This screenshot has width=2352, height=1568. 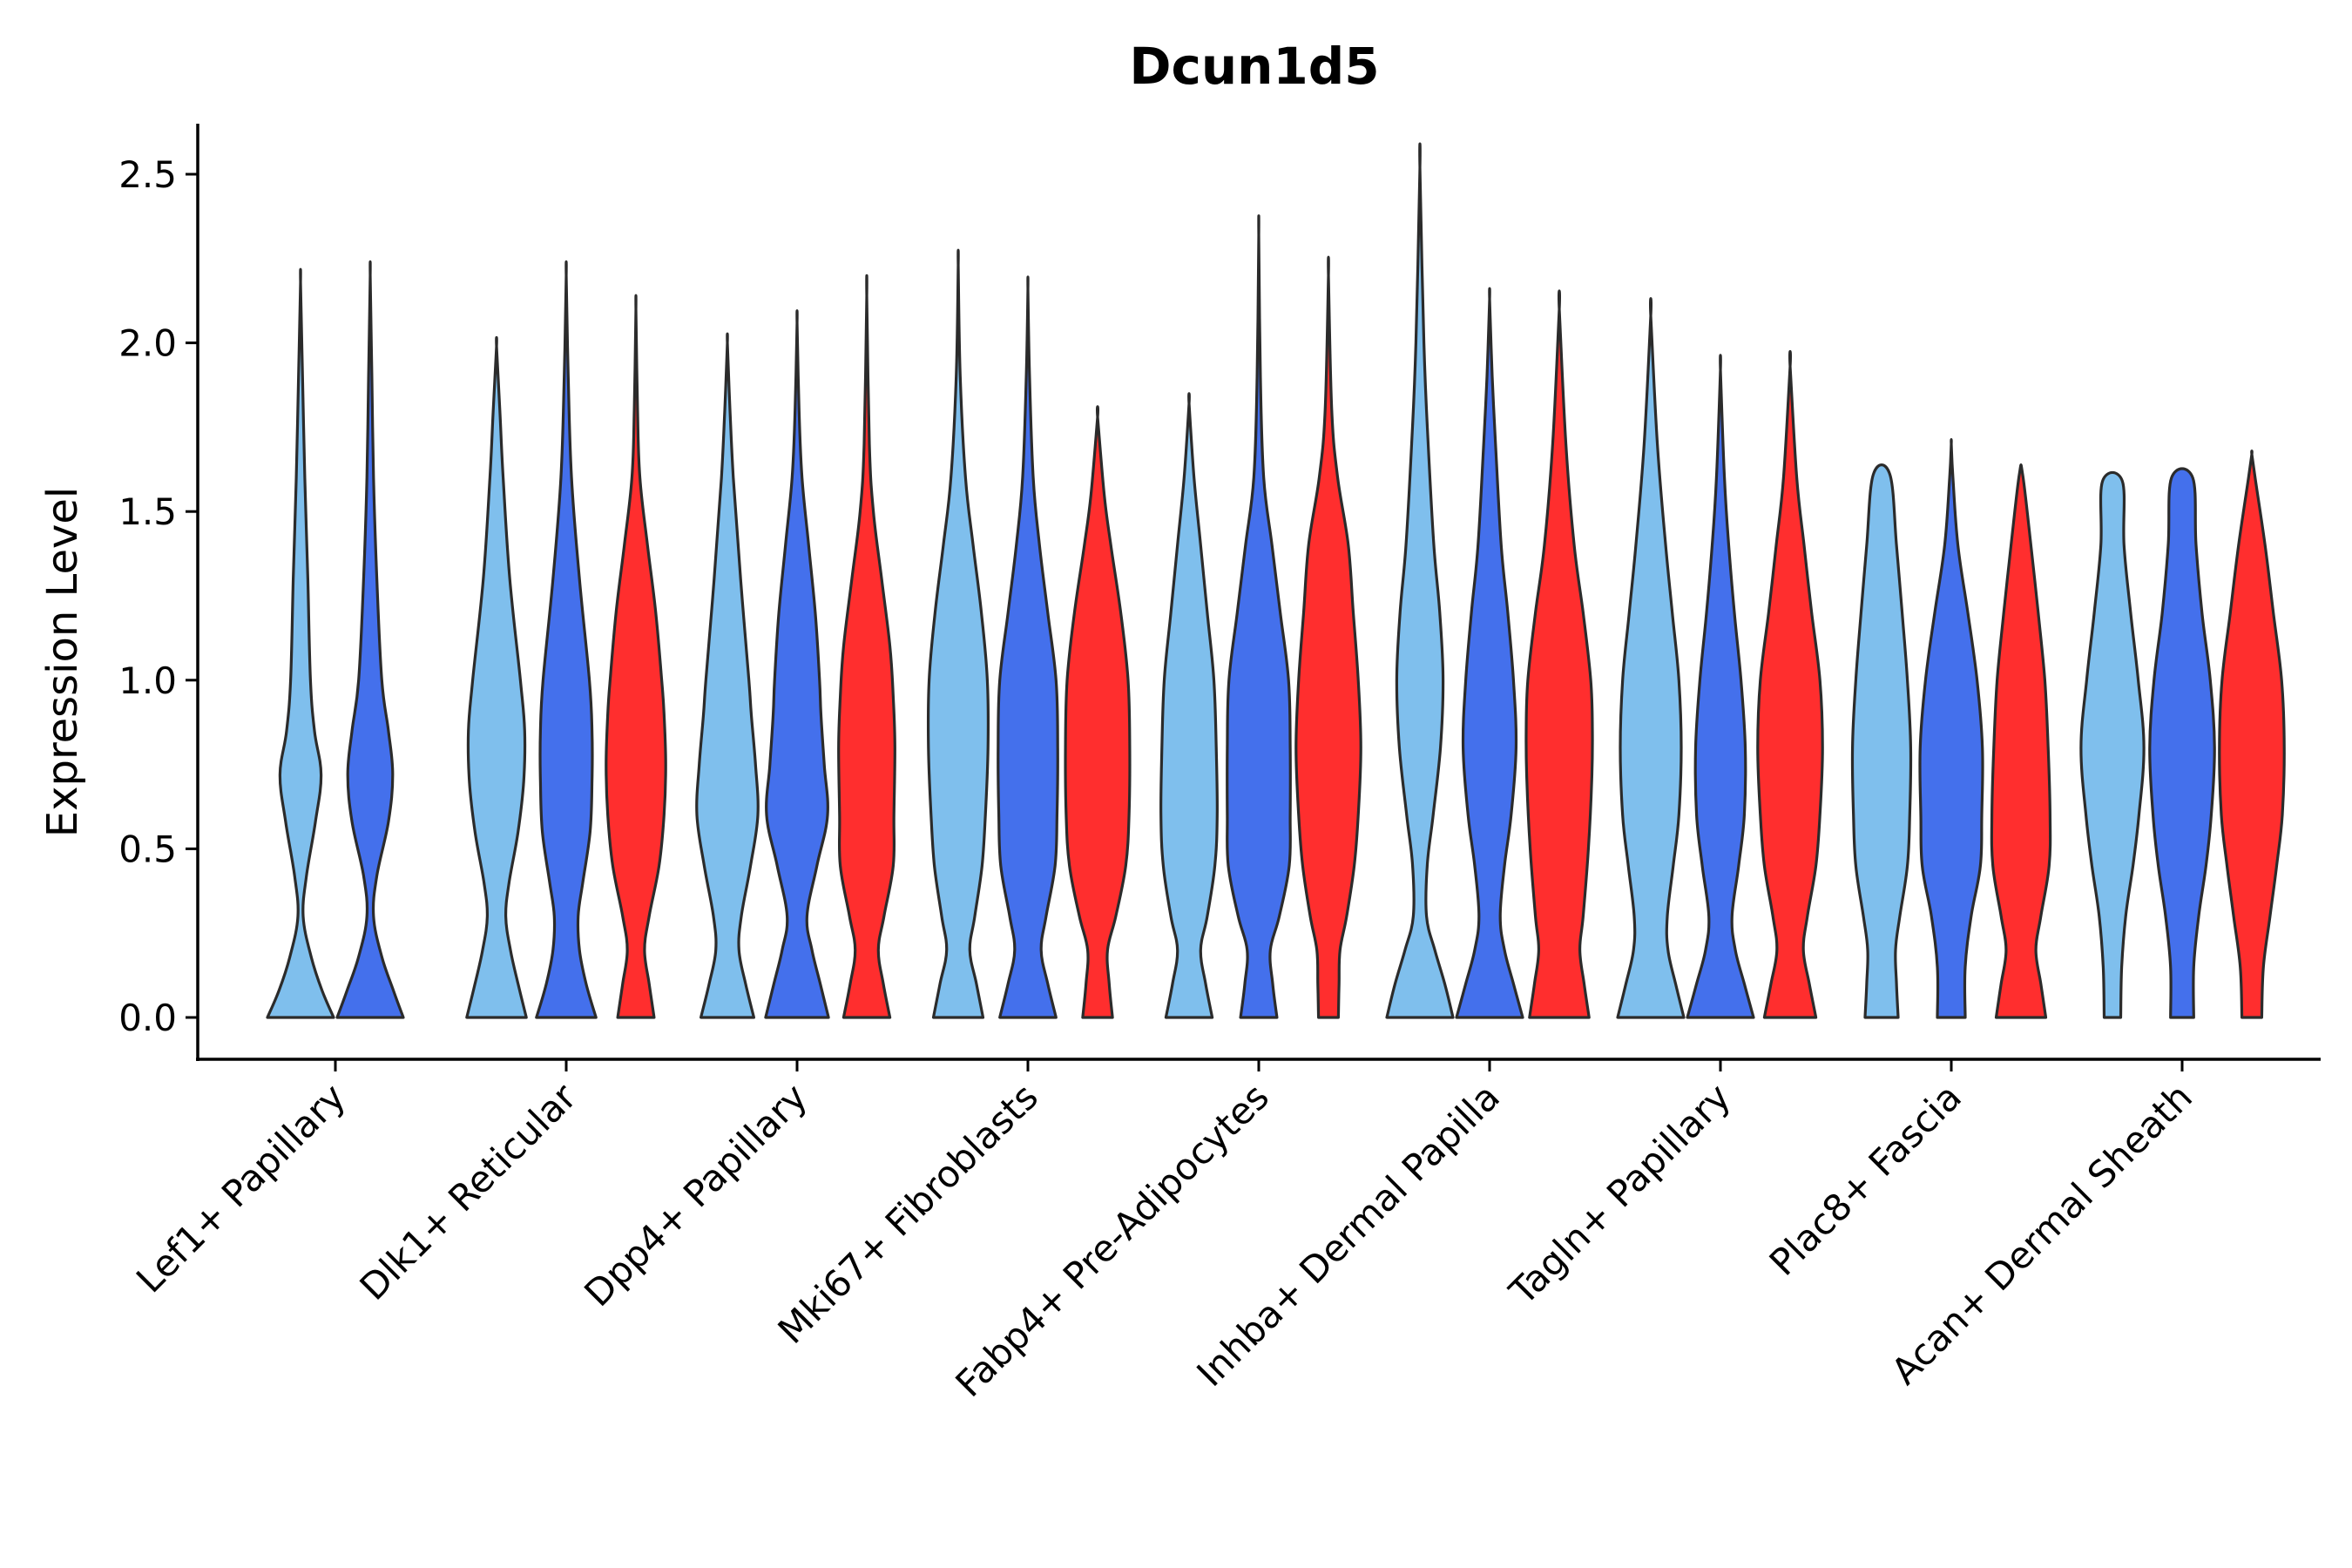 I want to click on violin-dlk1-reticular-group1, so click(x=496, y=677).